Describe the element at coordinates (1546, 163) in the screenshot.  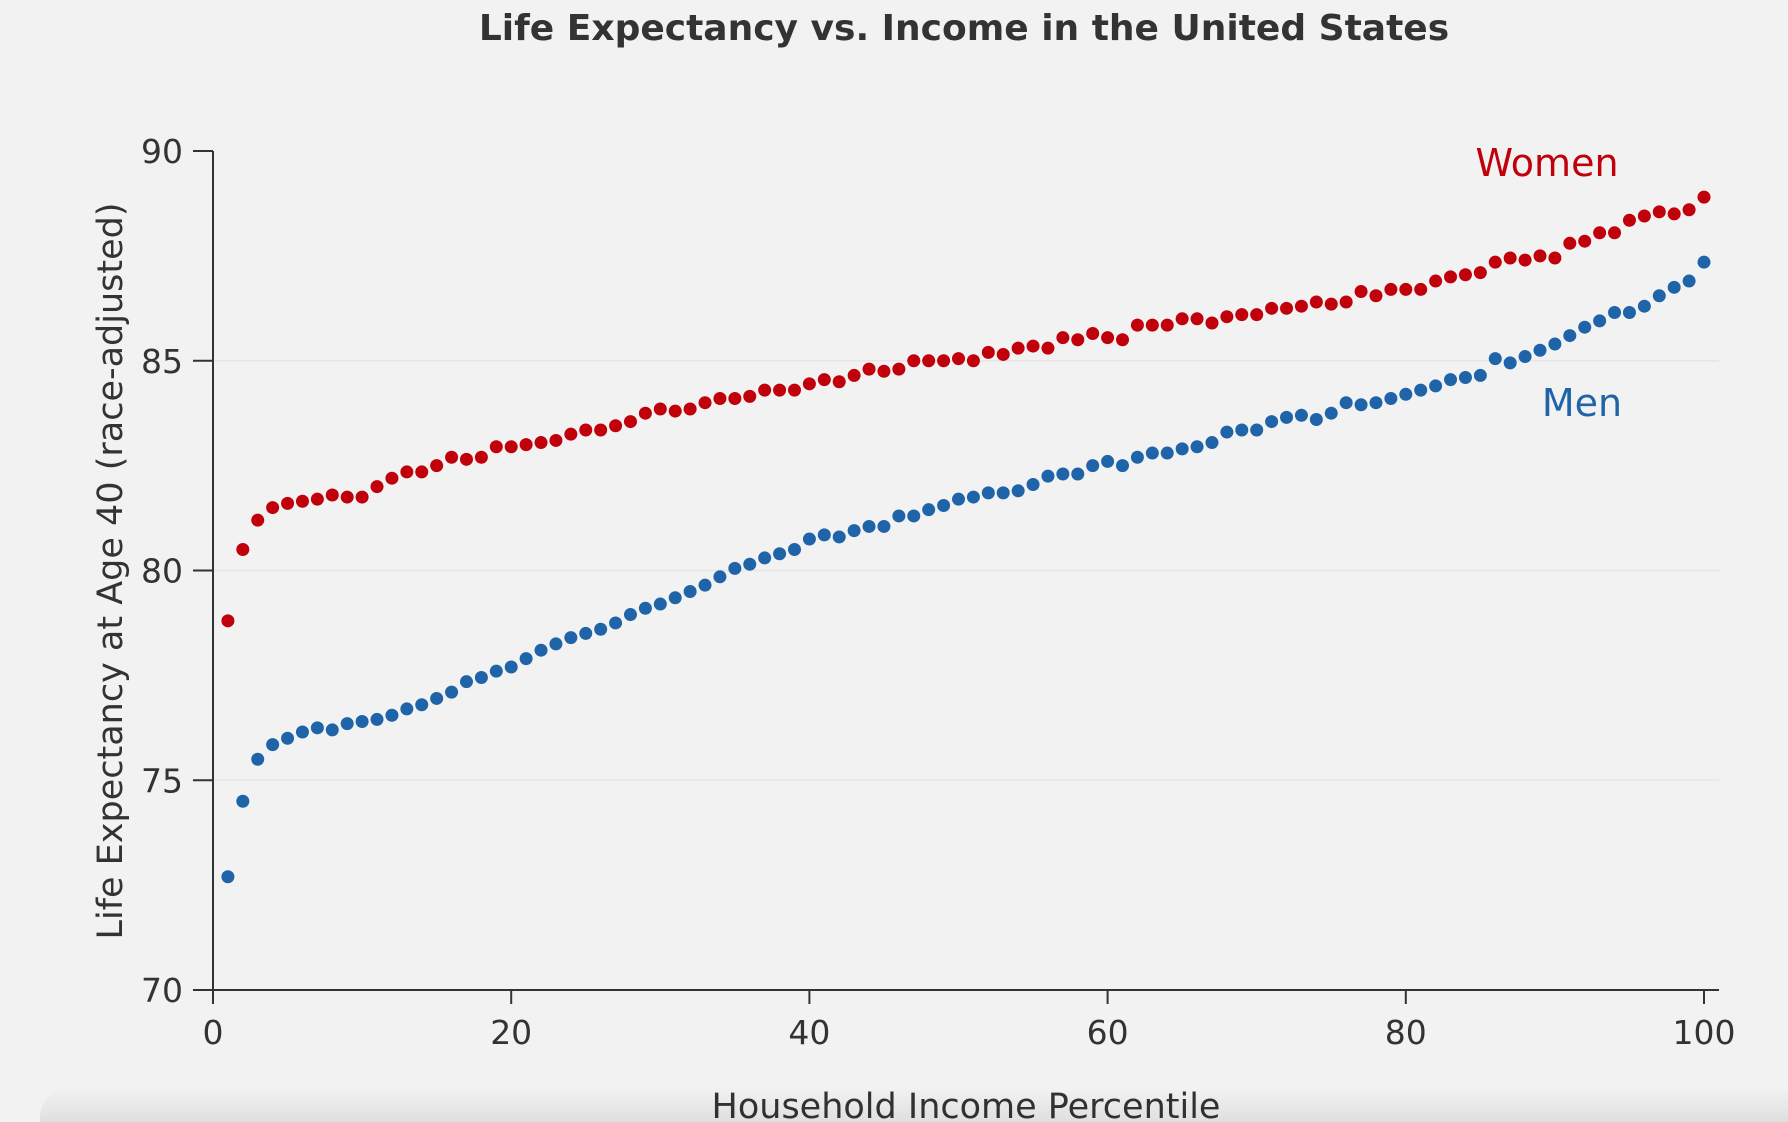
I see `series-label-women: Women` at that location.